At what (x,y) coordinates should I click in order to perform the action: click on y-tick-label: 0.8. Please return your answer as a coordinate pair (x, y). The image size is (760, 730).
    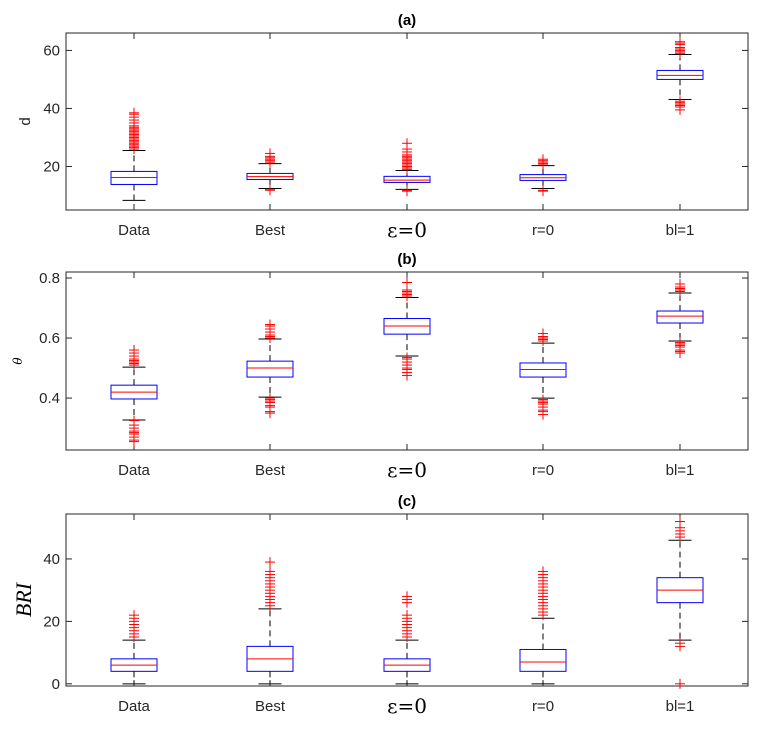
    Looking at the image, I should click on (49, 278).